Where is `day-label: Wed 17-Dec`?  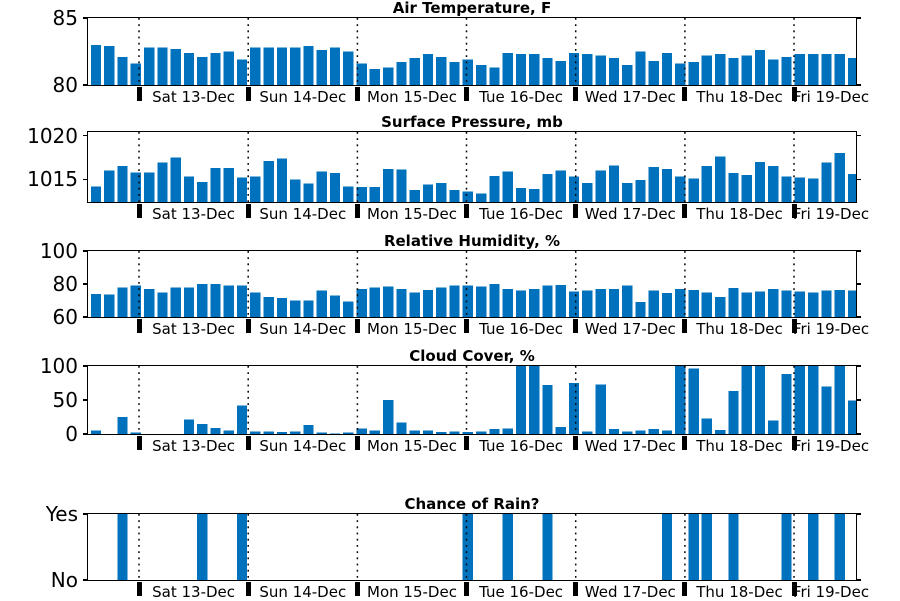
day-label: Wed 17-Dec is located at coordinates (630, 214).